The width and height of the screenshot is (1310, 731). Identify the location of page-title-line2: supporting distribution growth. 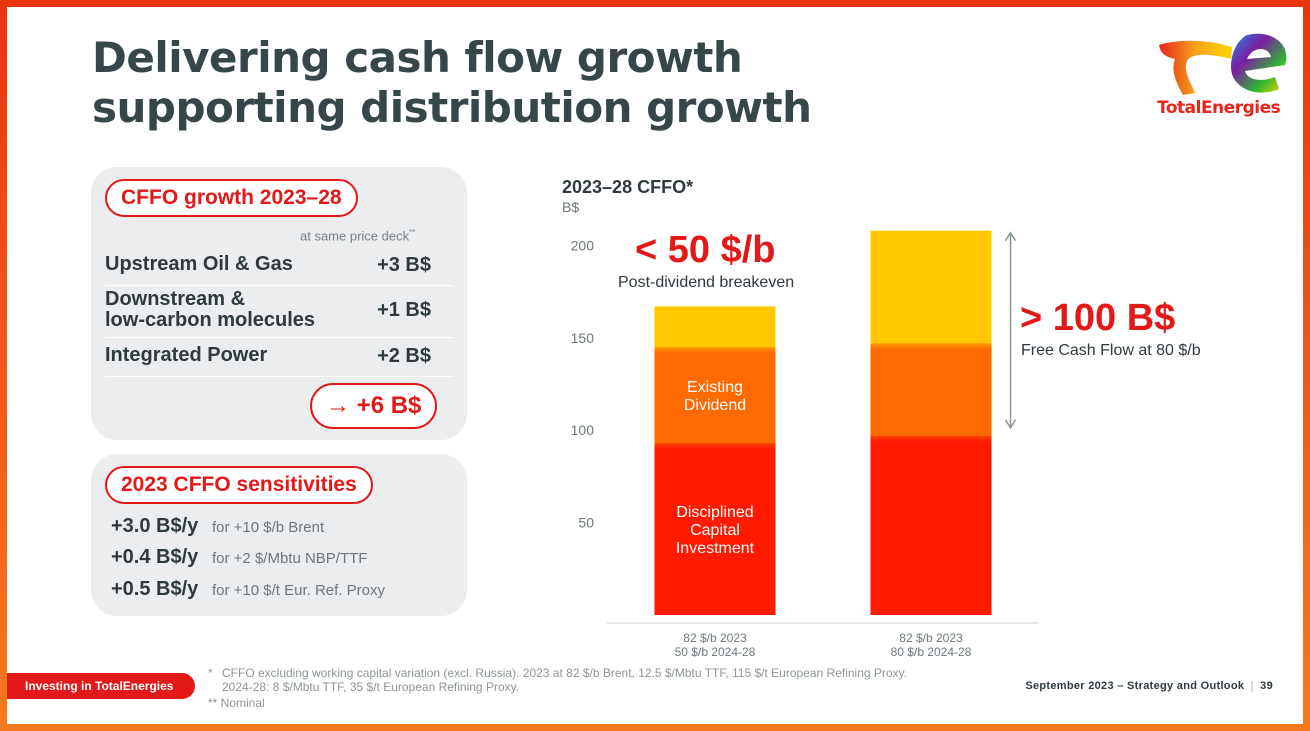
(452, 107).